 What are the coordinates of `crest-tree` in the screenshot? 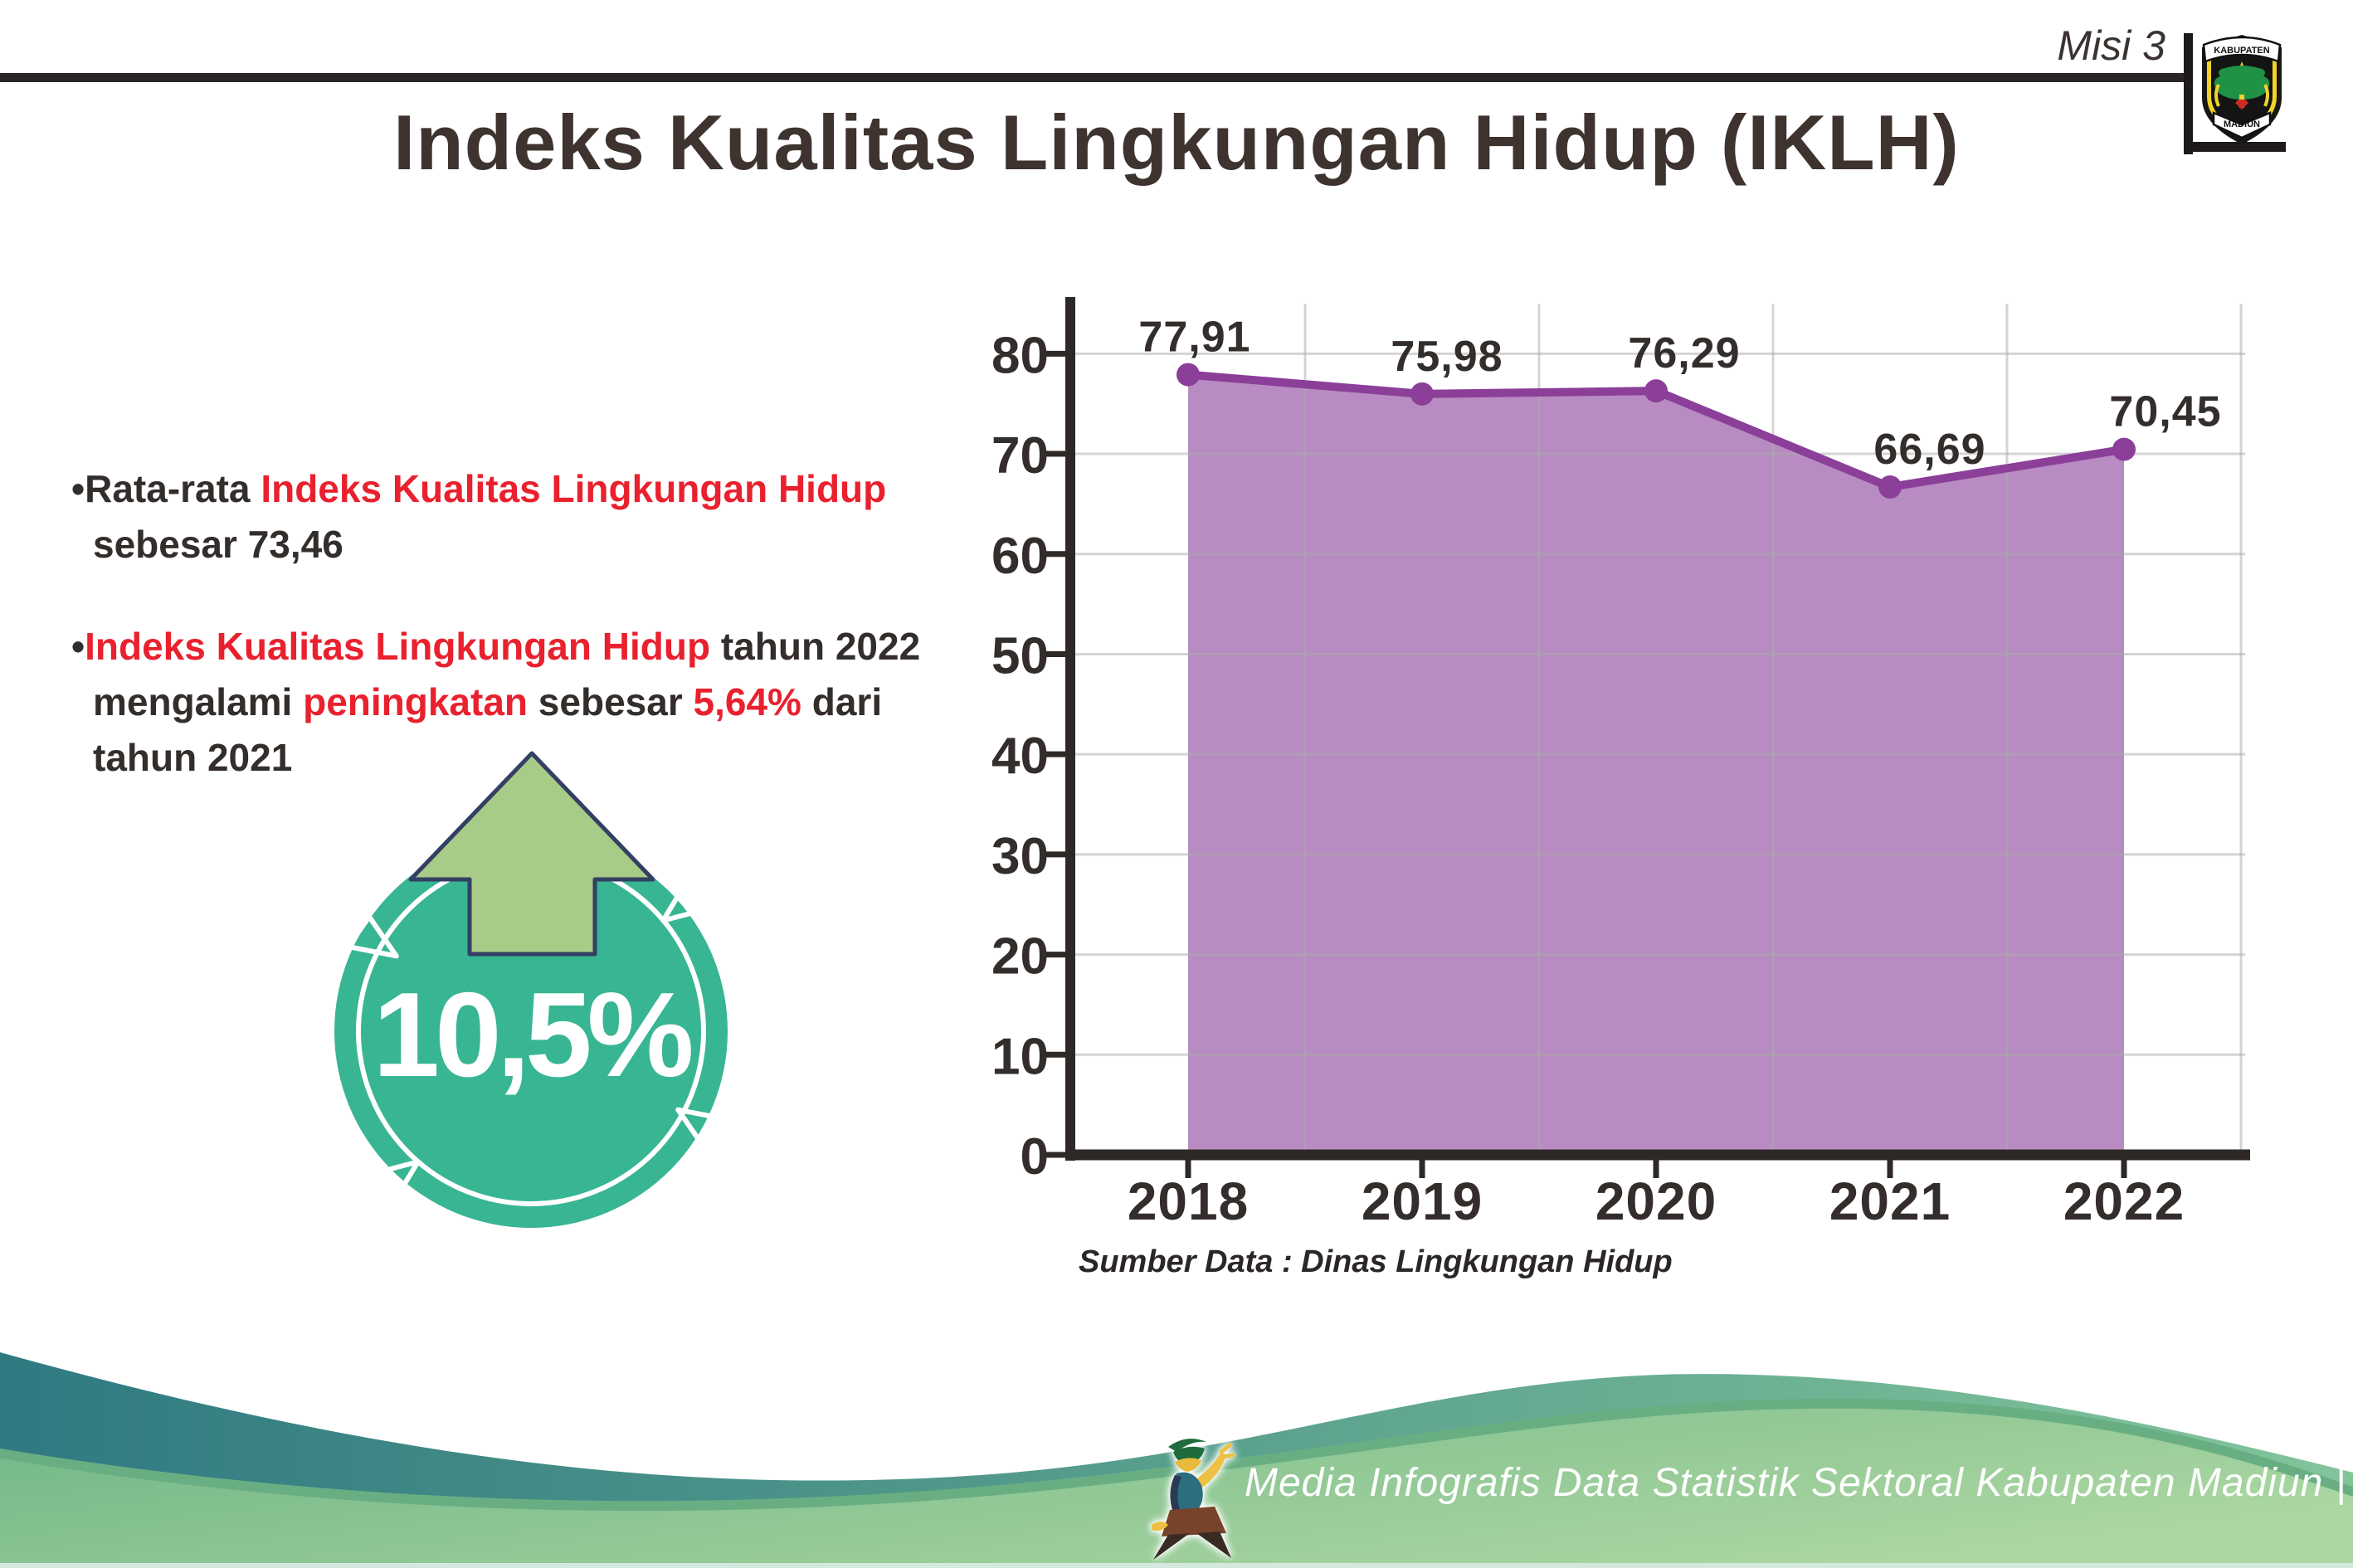 It's located at (2242, 83).